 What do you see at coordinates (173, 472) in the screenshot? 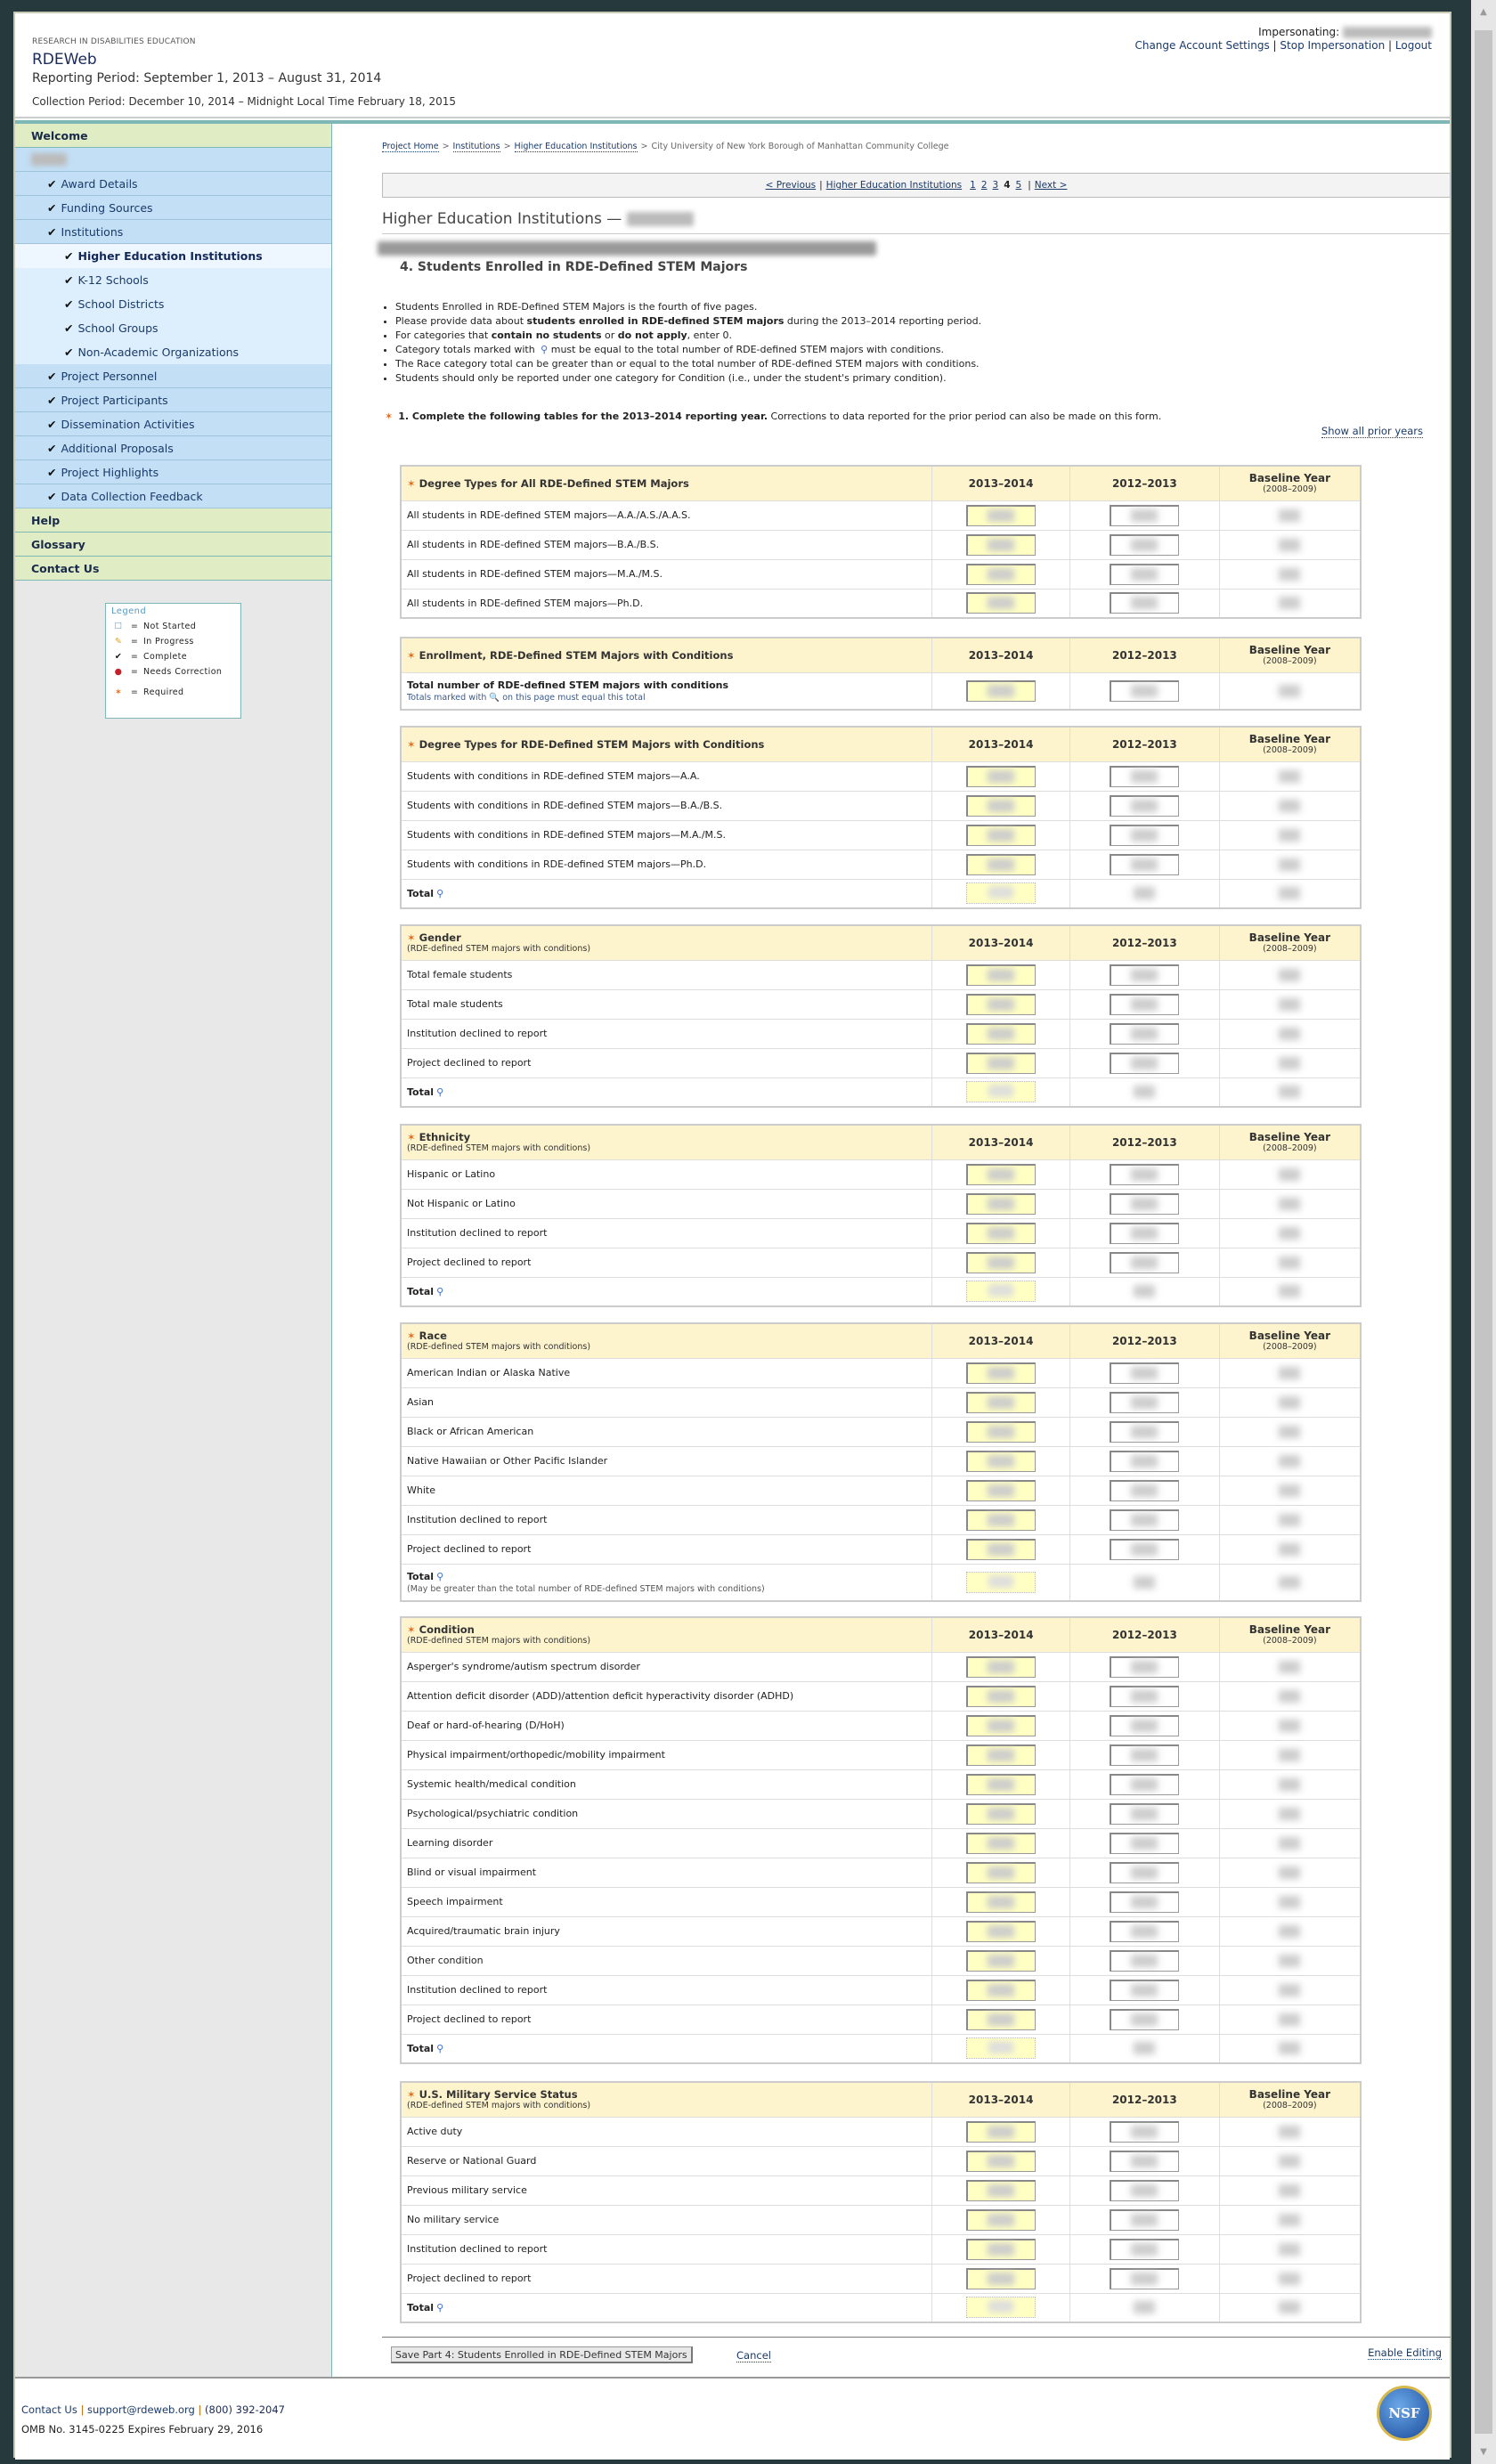
I see `sidebar-item-project-highlights: ✔ Project Highlights` at bounding box center [173, 472].